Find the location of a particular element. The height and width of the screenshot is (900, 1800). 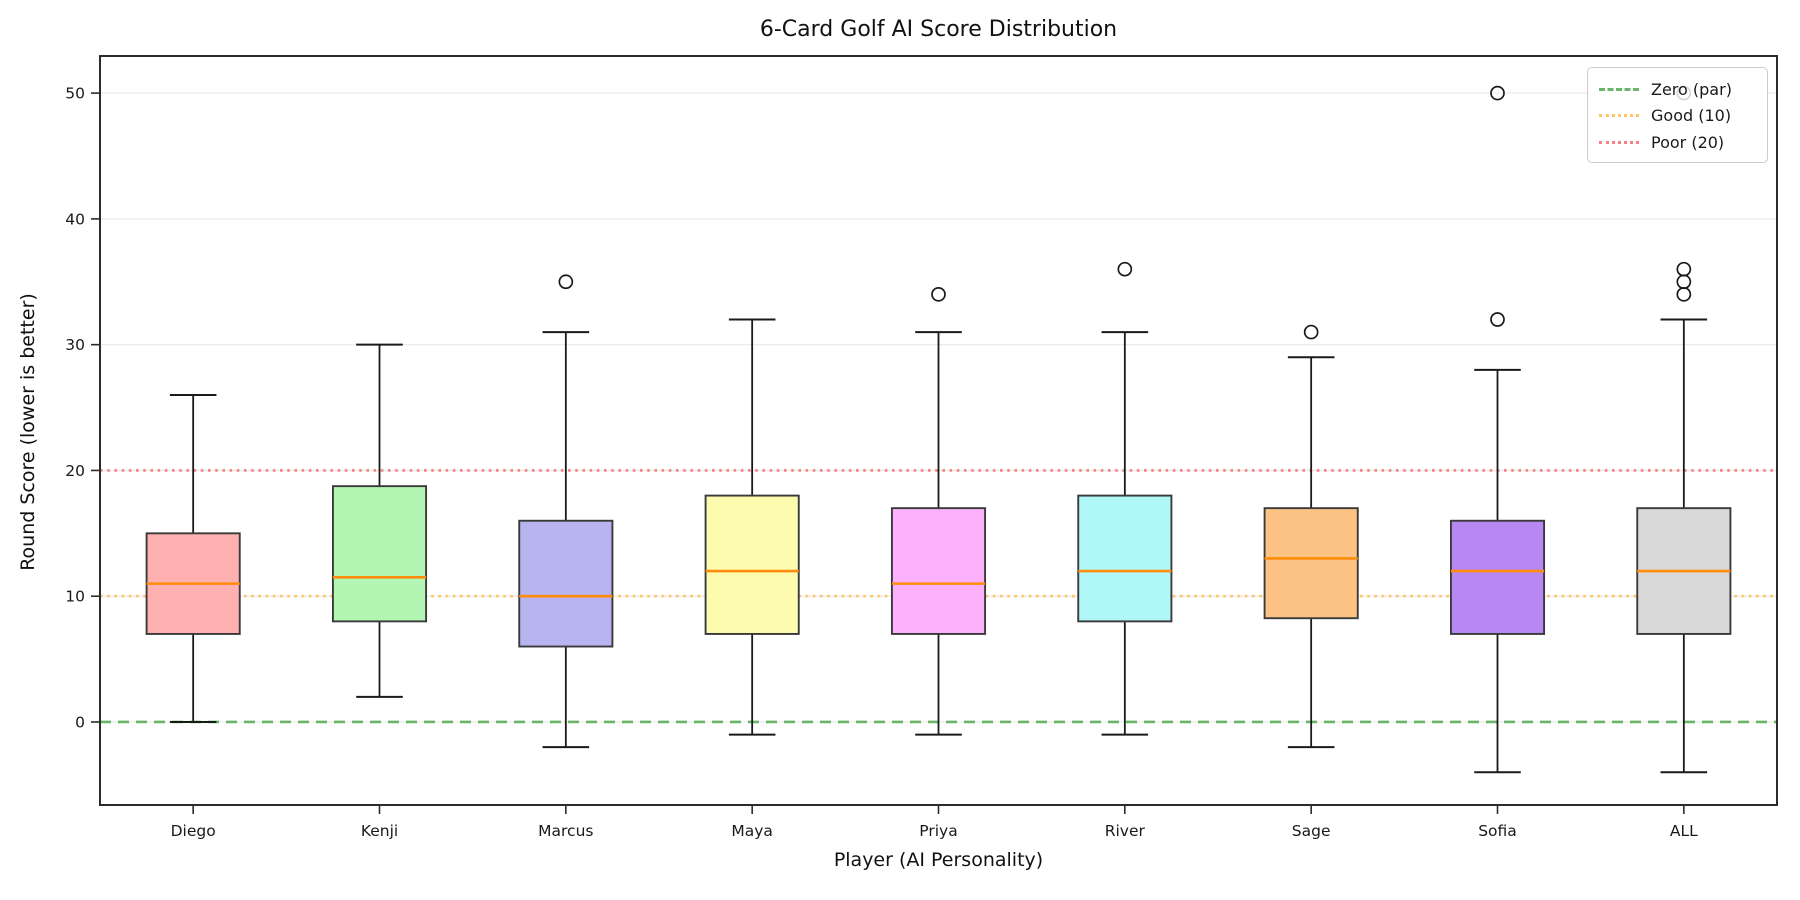

box-group-Maya is located at coordinates (752, 527).